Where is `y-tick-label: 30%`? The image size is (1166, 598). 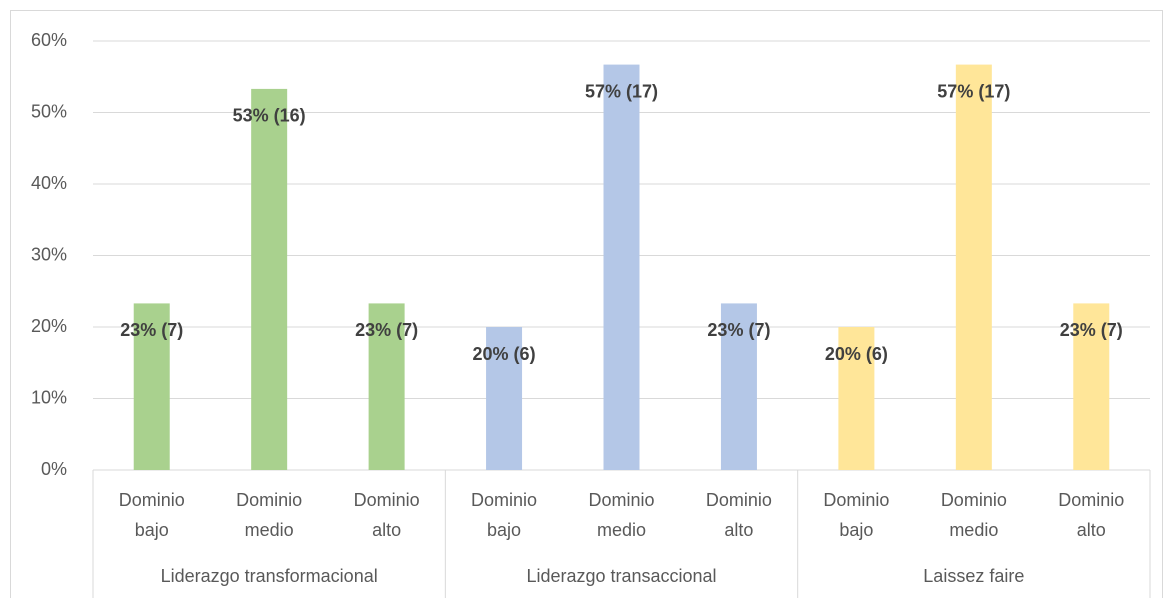 y-tick-label: 30% is located at coordinates (49, 254).